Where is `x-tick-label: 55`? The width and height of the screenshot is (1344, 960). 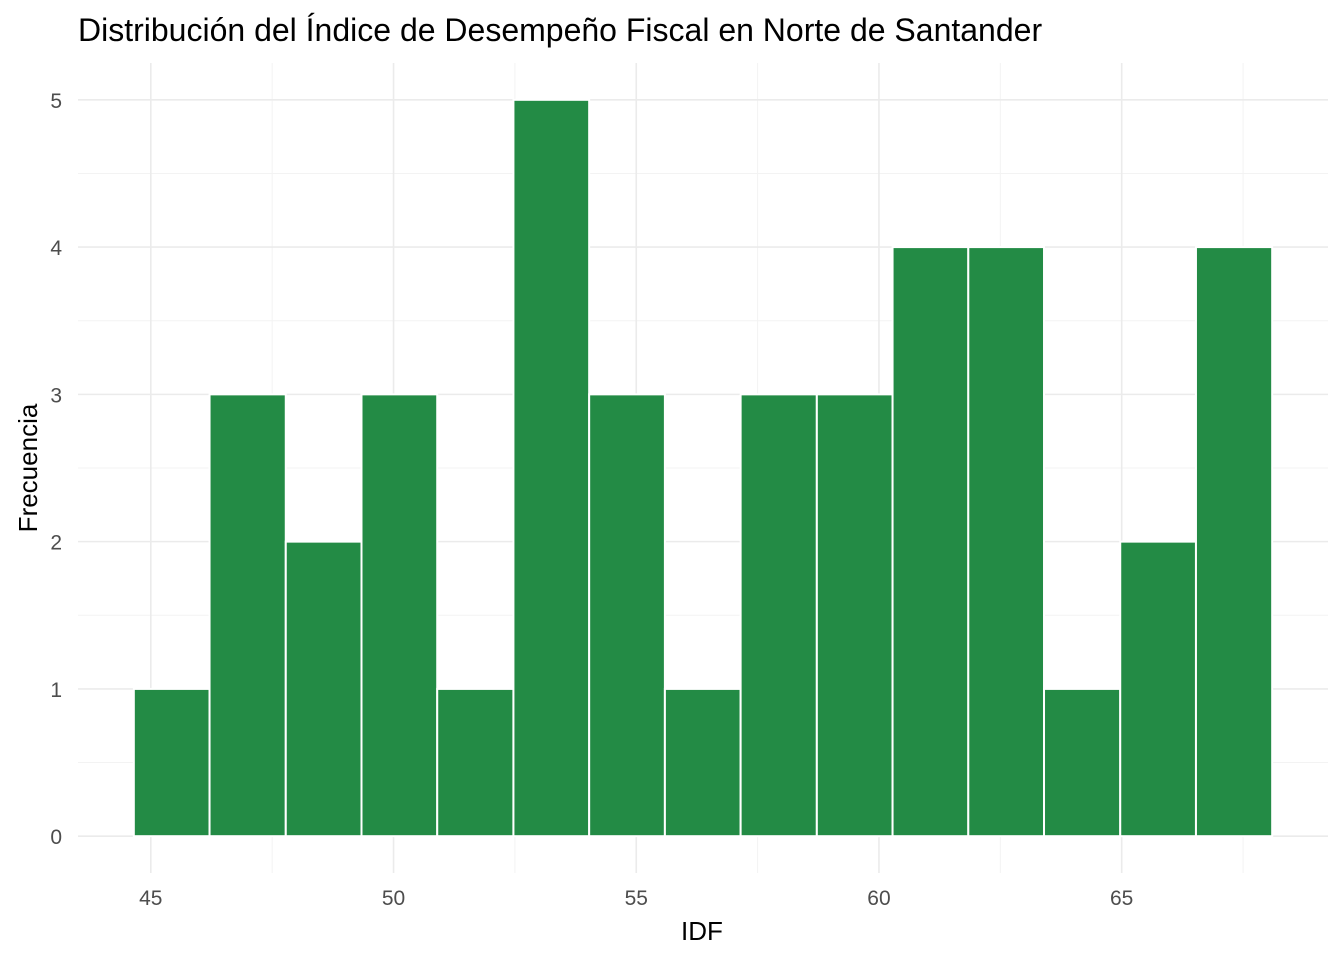
x-tick-label: 55 is located at coordinates (636, 898).